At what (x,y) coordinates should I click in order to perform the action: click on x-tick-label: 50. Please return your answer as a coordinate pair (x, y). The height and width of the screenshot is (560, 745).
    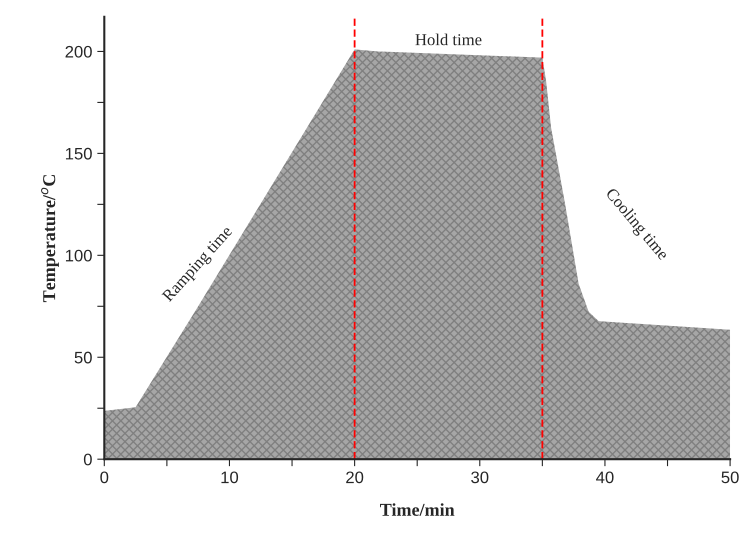
    Looking at the image, I should click on (730, 477).